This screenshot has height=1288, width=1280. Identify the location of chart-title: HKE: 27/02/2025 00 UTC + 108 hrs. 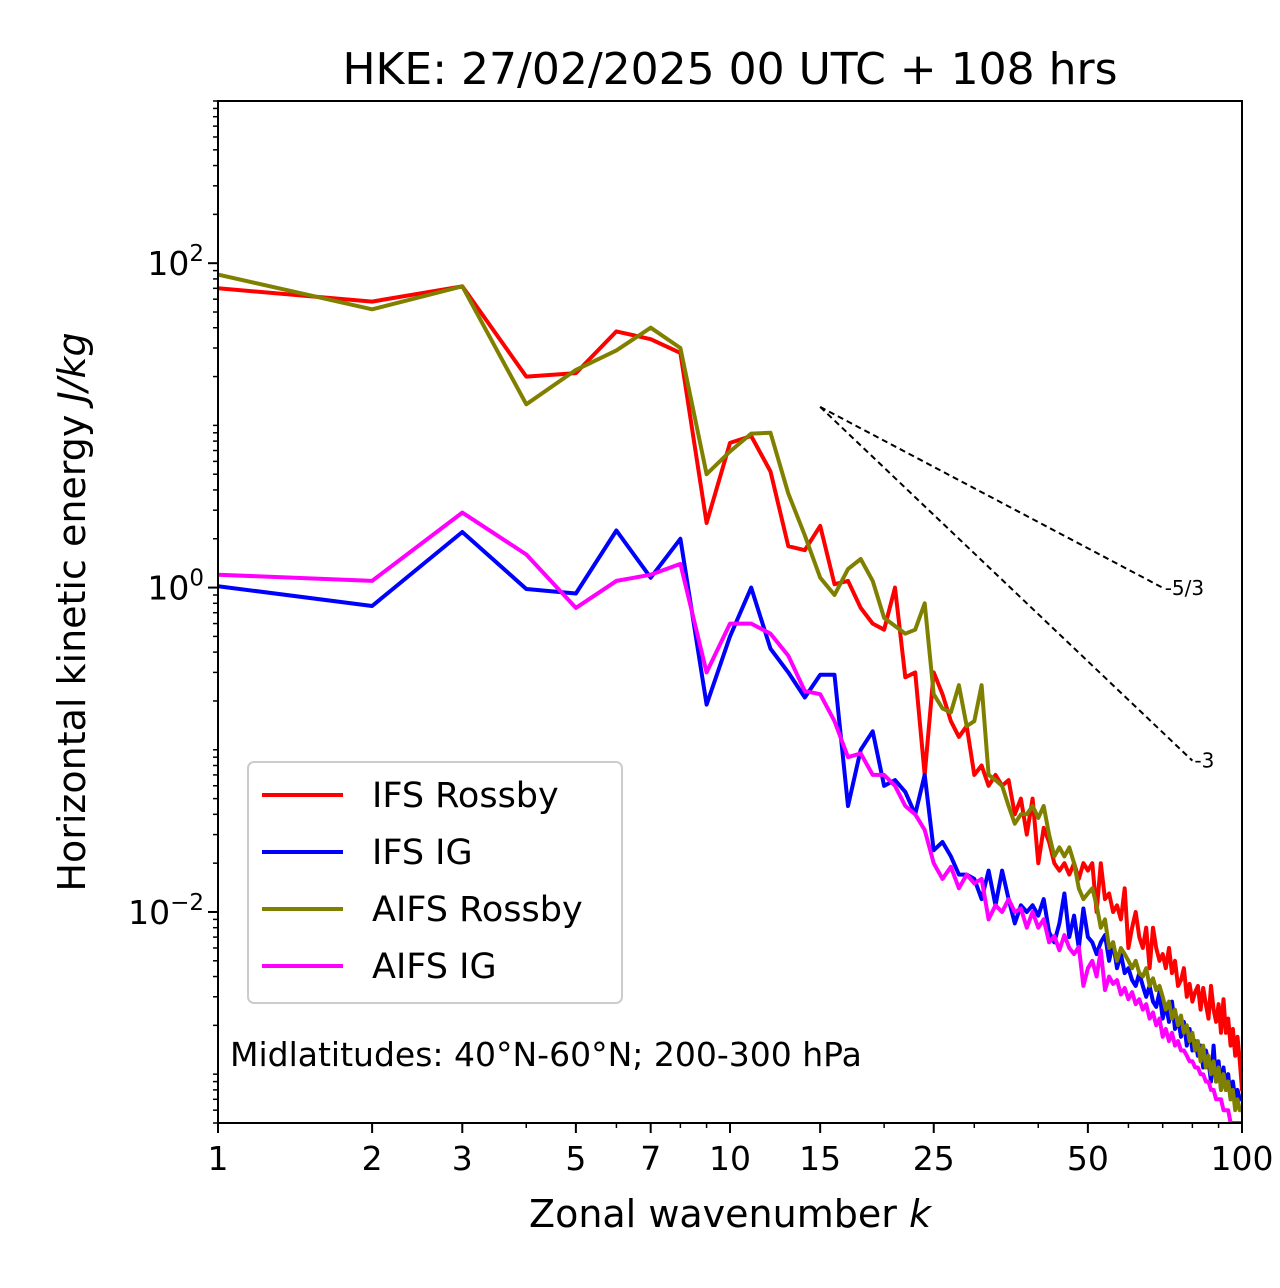
(729, 69).